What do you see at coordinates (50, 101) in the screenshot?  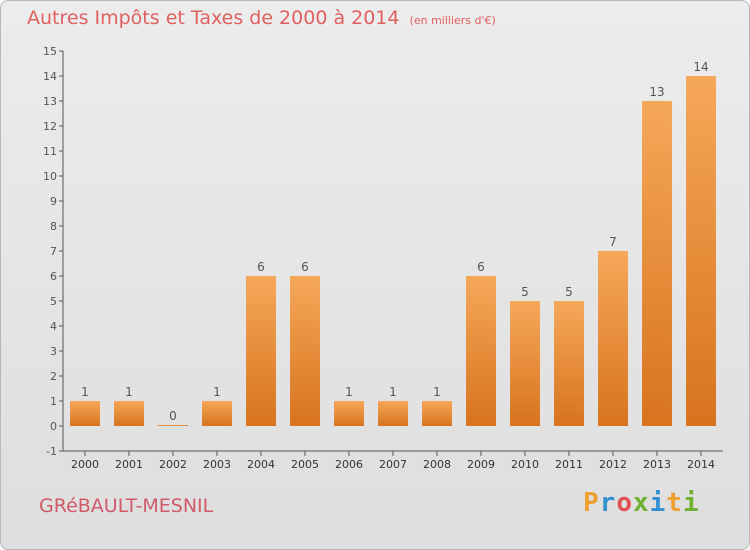 I see `y-tick-label: 13` at bounding box center [50, 101].